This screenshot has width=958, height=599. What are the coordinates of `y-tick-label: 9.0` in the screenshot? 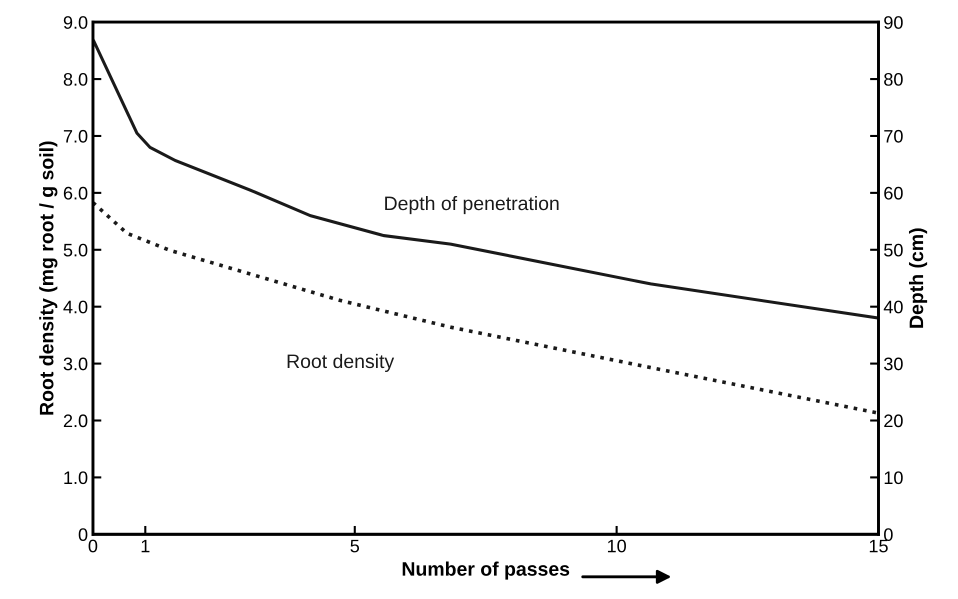 It's located at (76, 22).